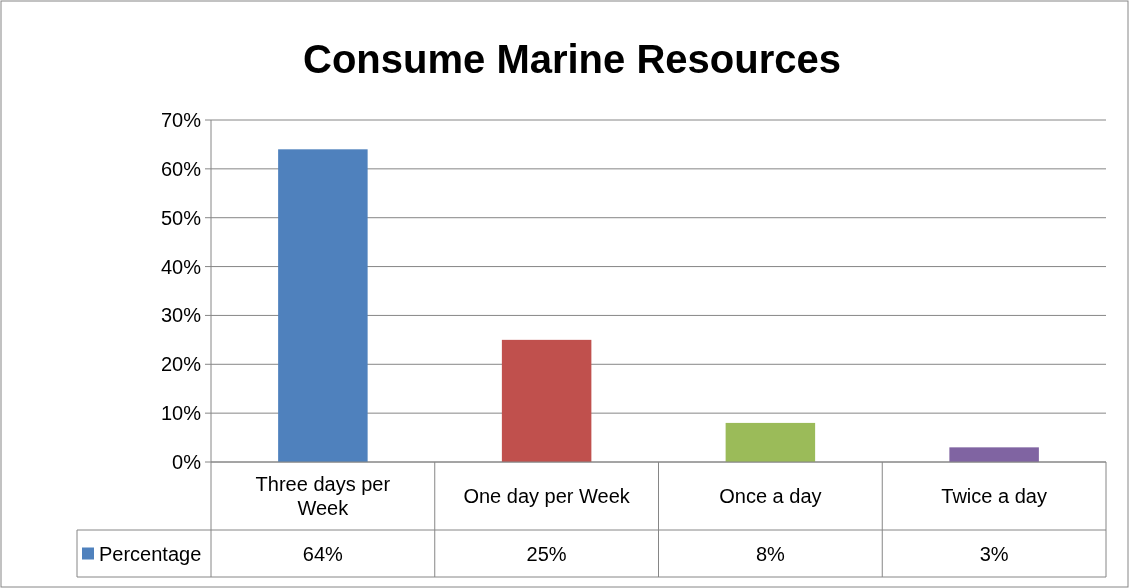 The image size is (1129, 588). I want to click on data-label: 8%, so click(770, 553).